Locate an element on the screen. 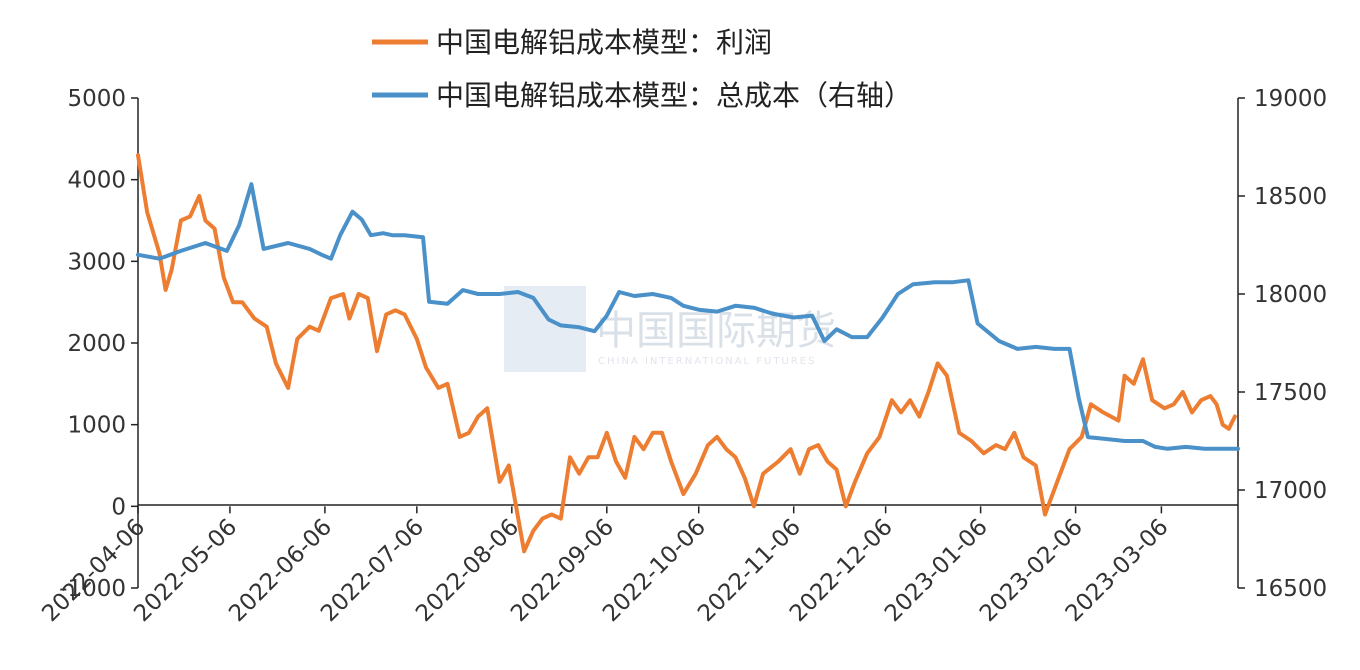 The image size is (1360, 670). right-tick-label: 18000 is located at coordinates (1290, 295).